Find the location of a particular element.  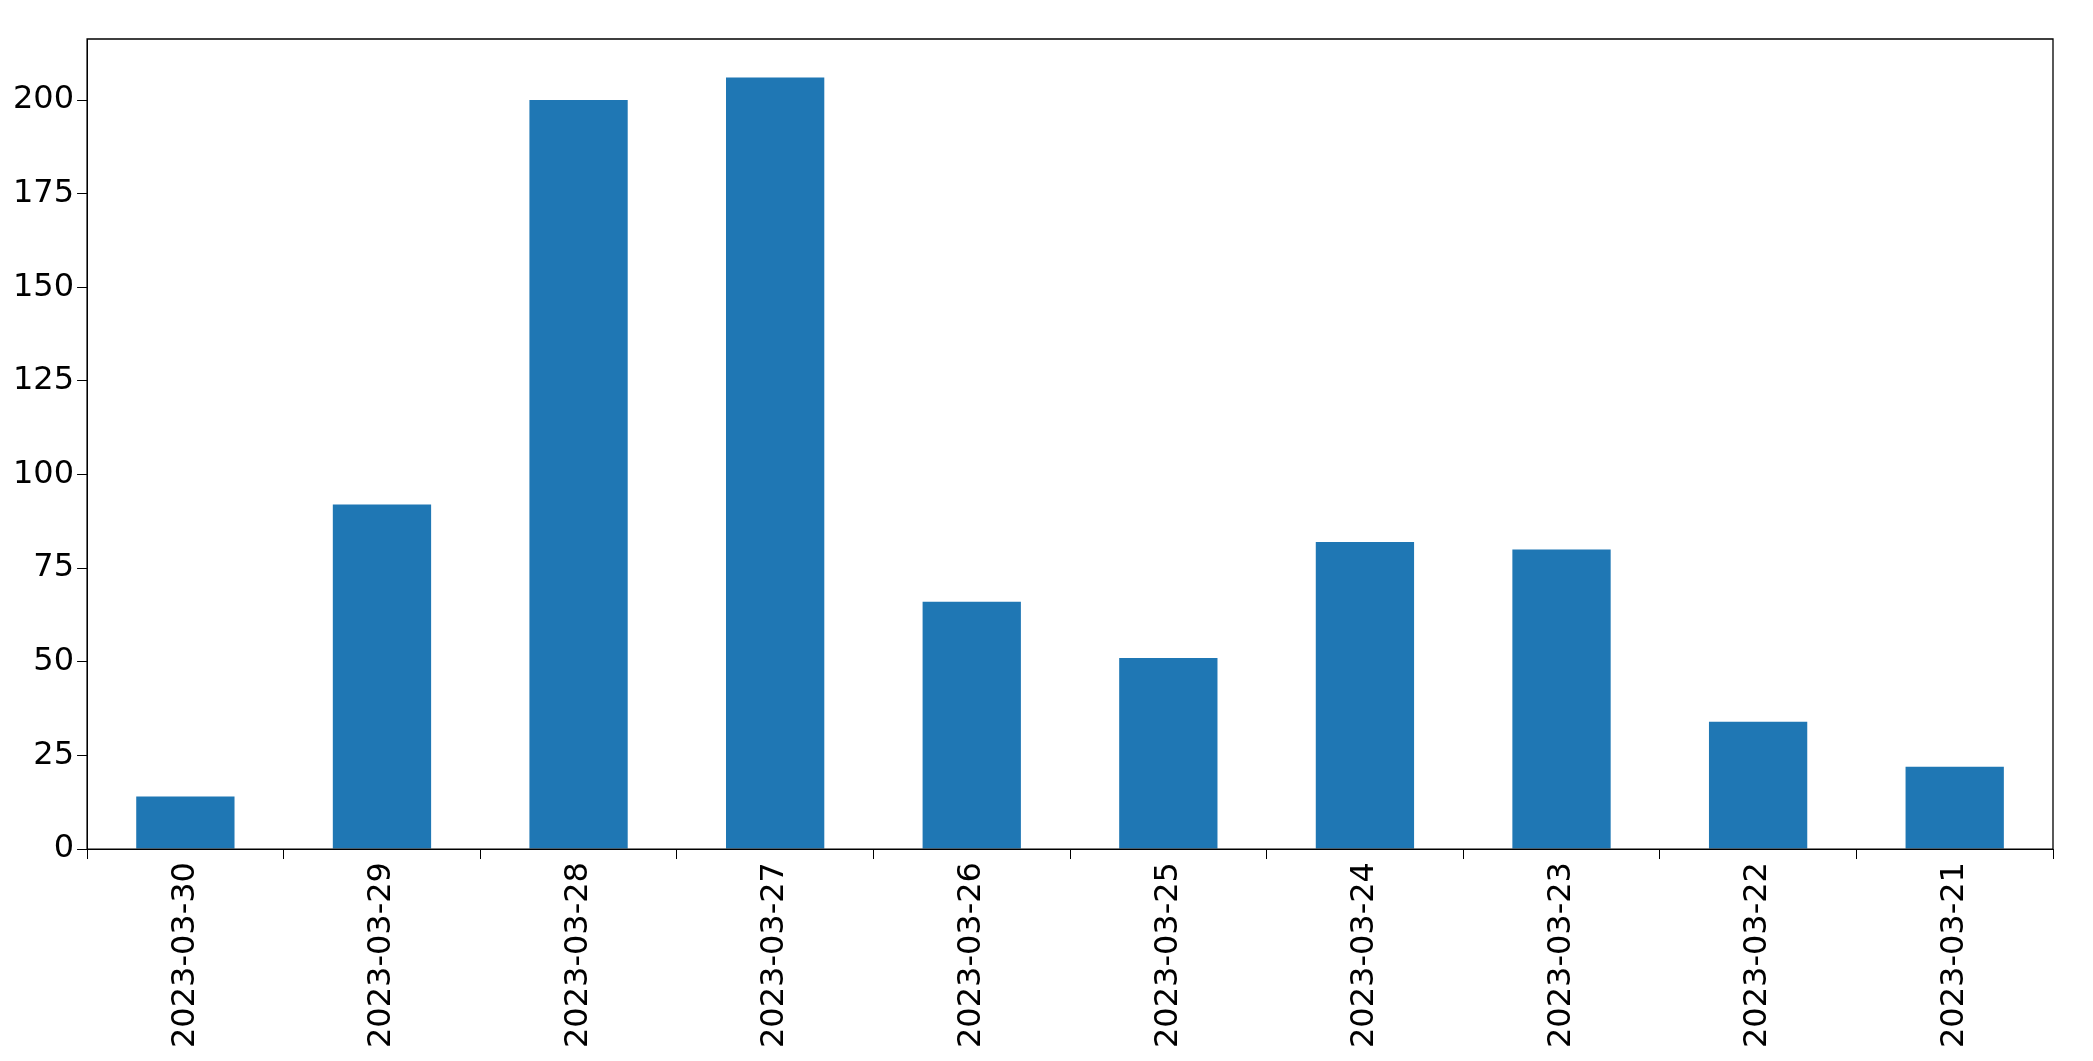

x-tick-label: 2023-03-21 is located at coordinates (1952, 955).